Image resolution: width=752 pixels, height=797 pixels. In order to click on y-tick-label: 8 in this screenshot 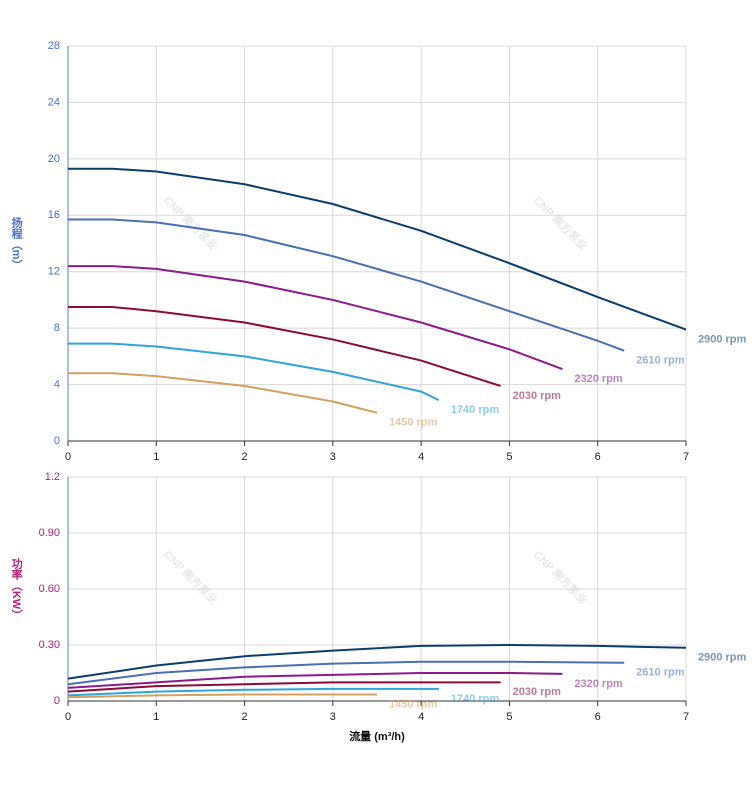, I will do `click(57, 328)`.